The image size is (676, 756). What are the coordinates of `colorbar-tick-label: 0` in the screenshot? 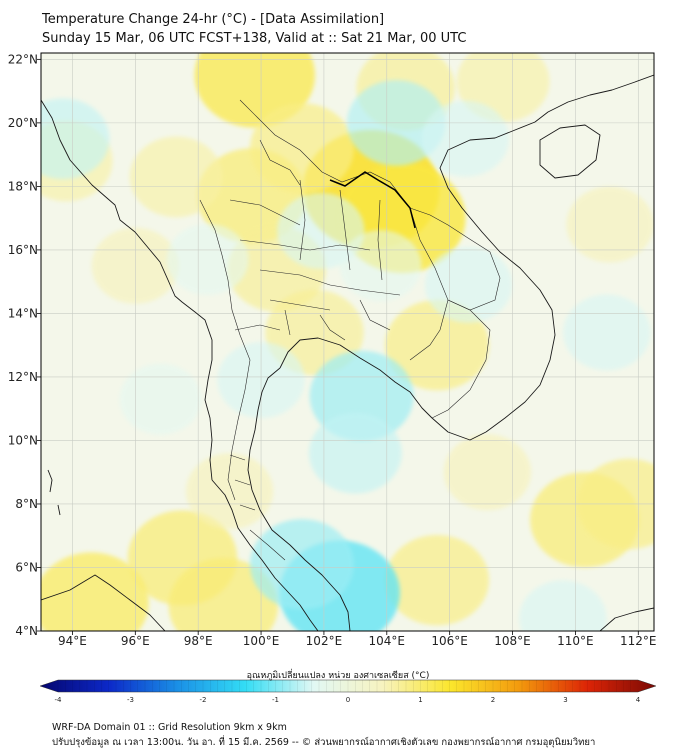 It's located at (348, 700).